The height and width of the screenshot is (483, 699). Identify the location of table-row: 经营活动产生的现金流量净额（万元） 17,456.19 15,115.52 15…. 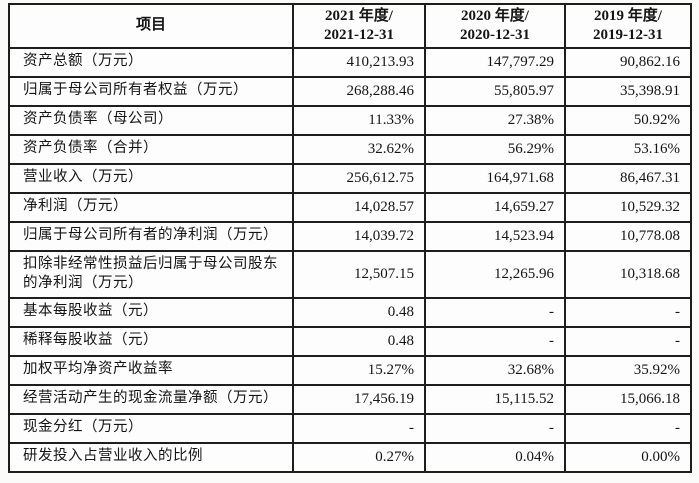
(350, 399).